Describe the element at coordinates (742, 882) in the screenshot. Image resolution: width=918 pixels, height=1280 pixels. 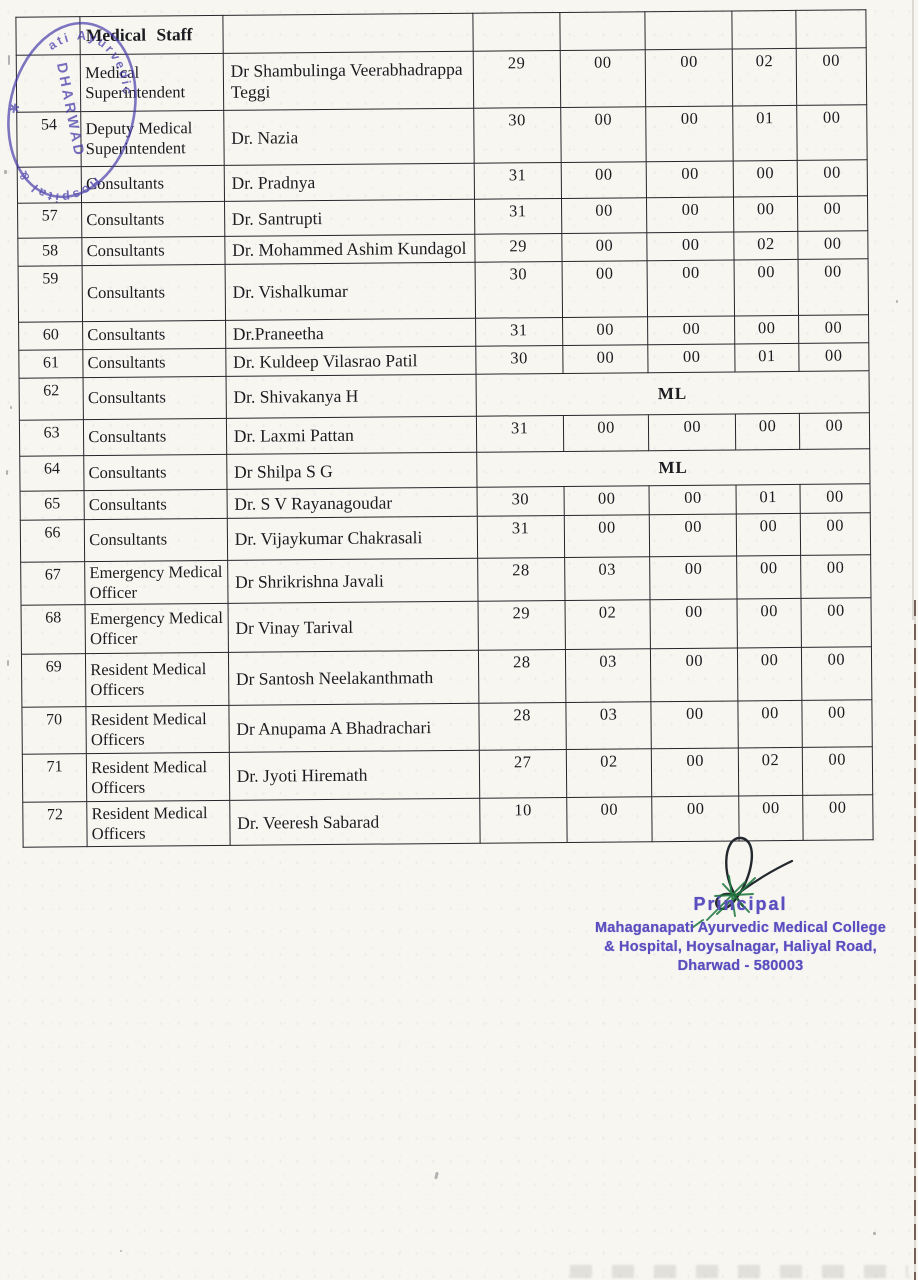
I see `signature-scribble` at that location.